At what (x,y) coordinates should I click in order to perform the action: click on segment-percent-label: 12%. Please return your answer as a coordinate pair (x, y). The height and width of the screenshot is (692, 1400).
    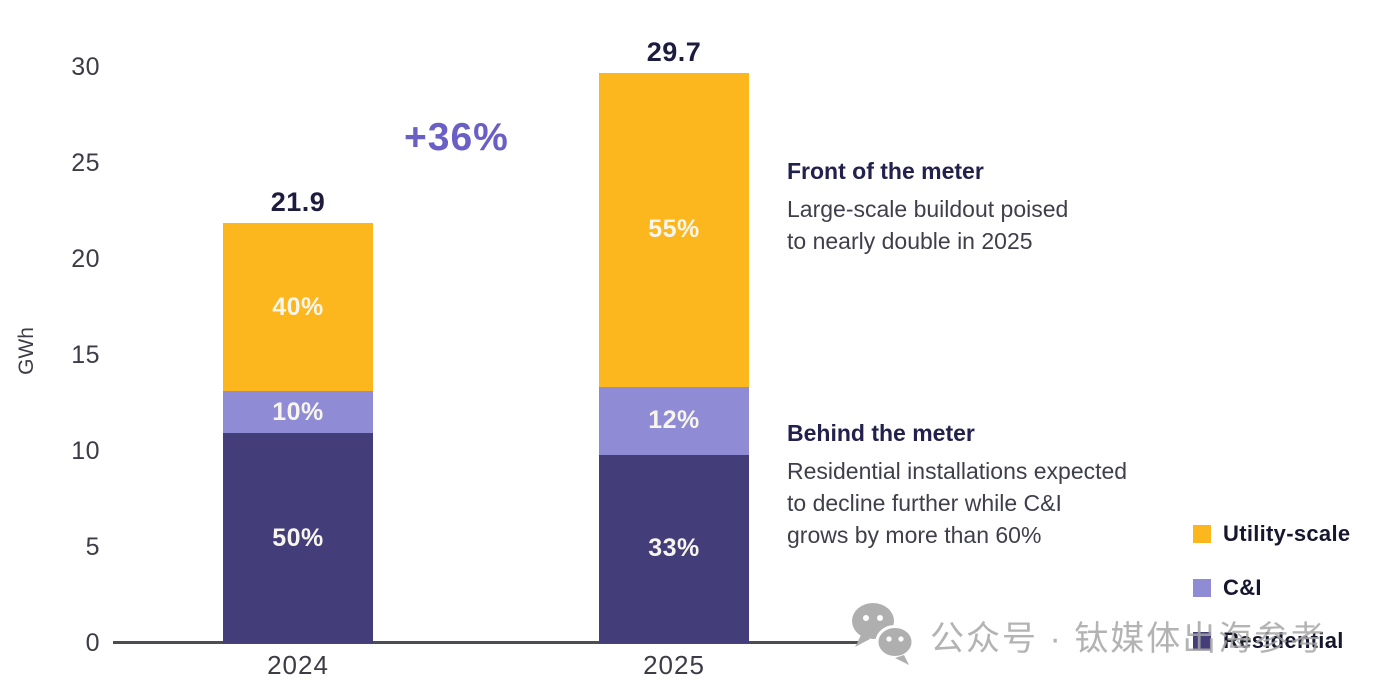
    Looking at the image, I should click on (674, 420).